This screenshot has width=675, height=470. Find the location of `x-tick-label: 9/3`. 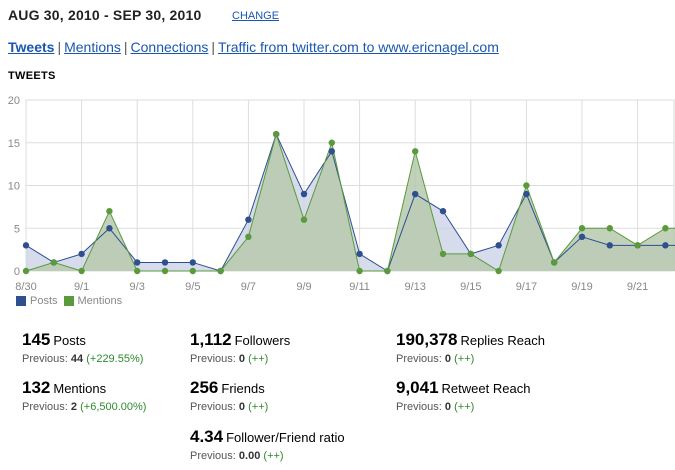

x-tick-label: 9/3 is located at coordinates (137, 287).